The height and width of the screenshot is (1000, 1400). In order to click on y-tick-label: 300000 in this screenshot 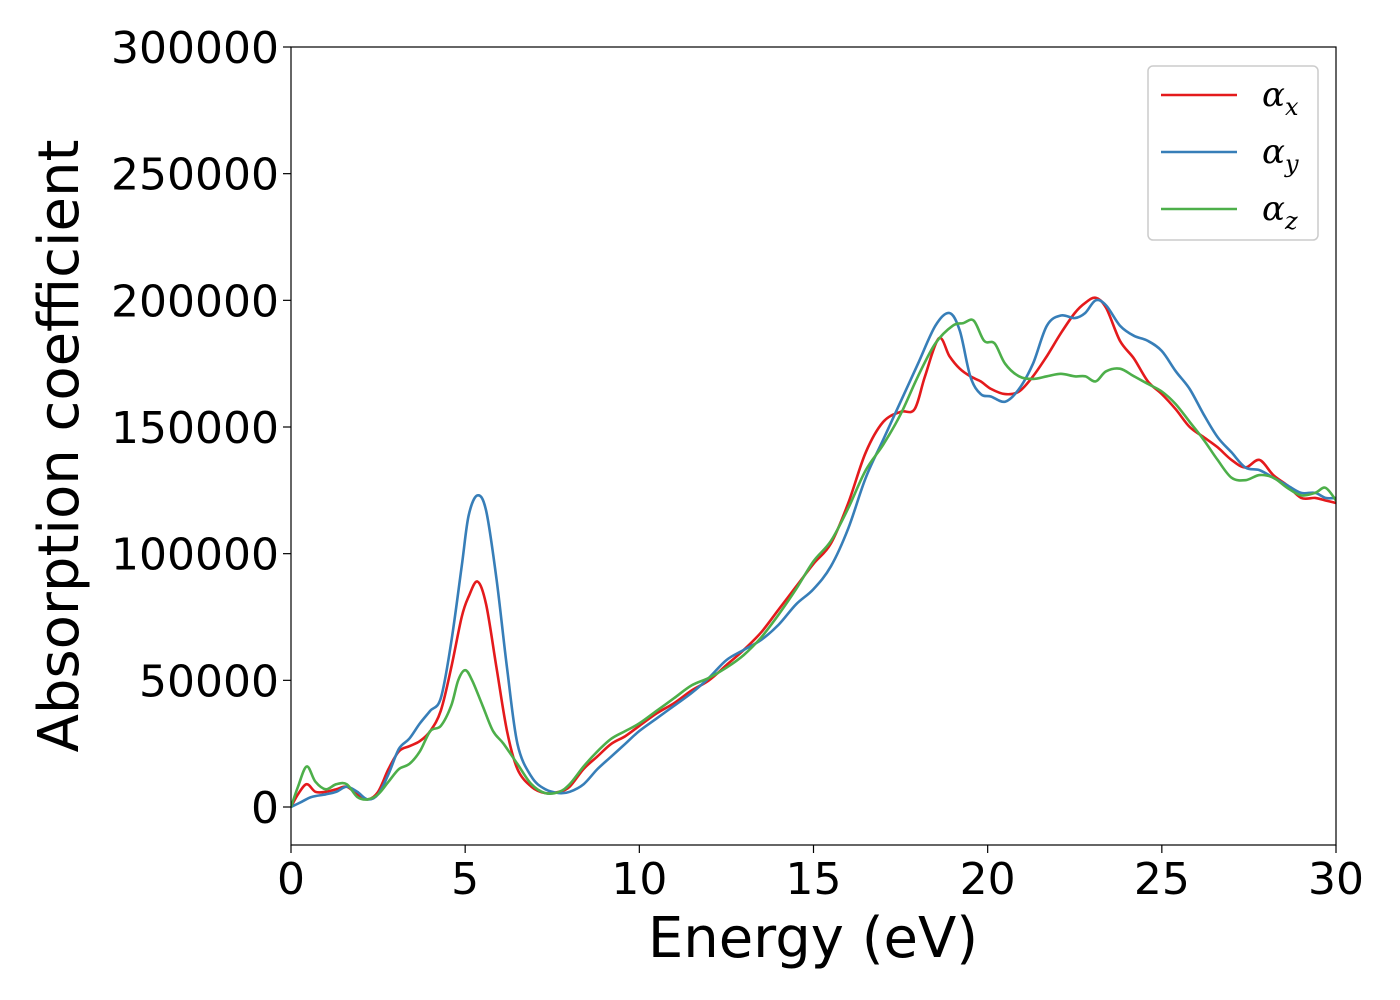, I will do `click(195, 48)`.